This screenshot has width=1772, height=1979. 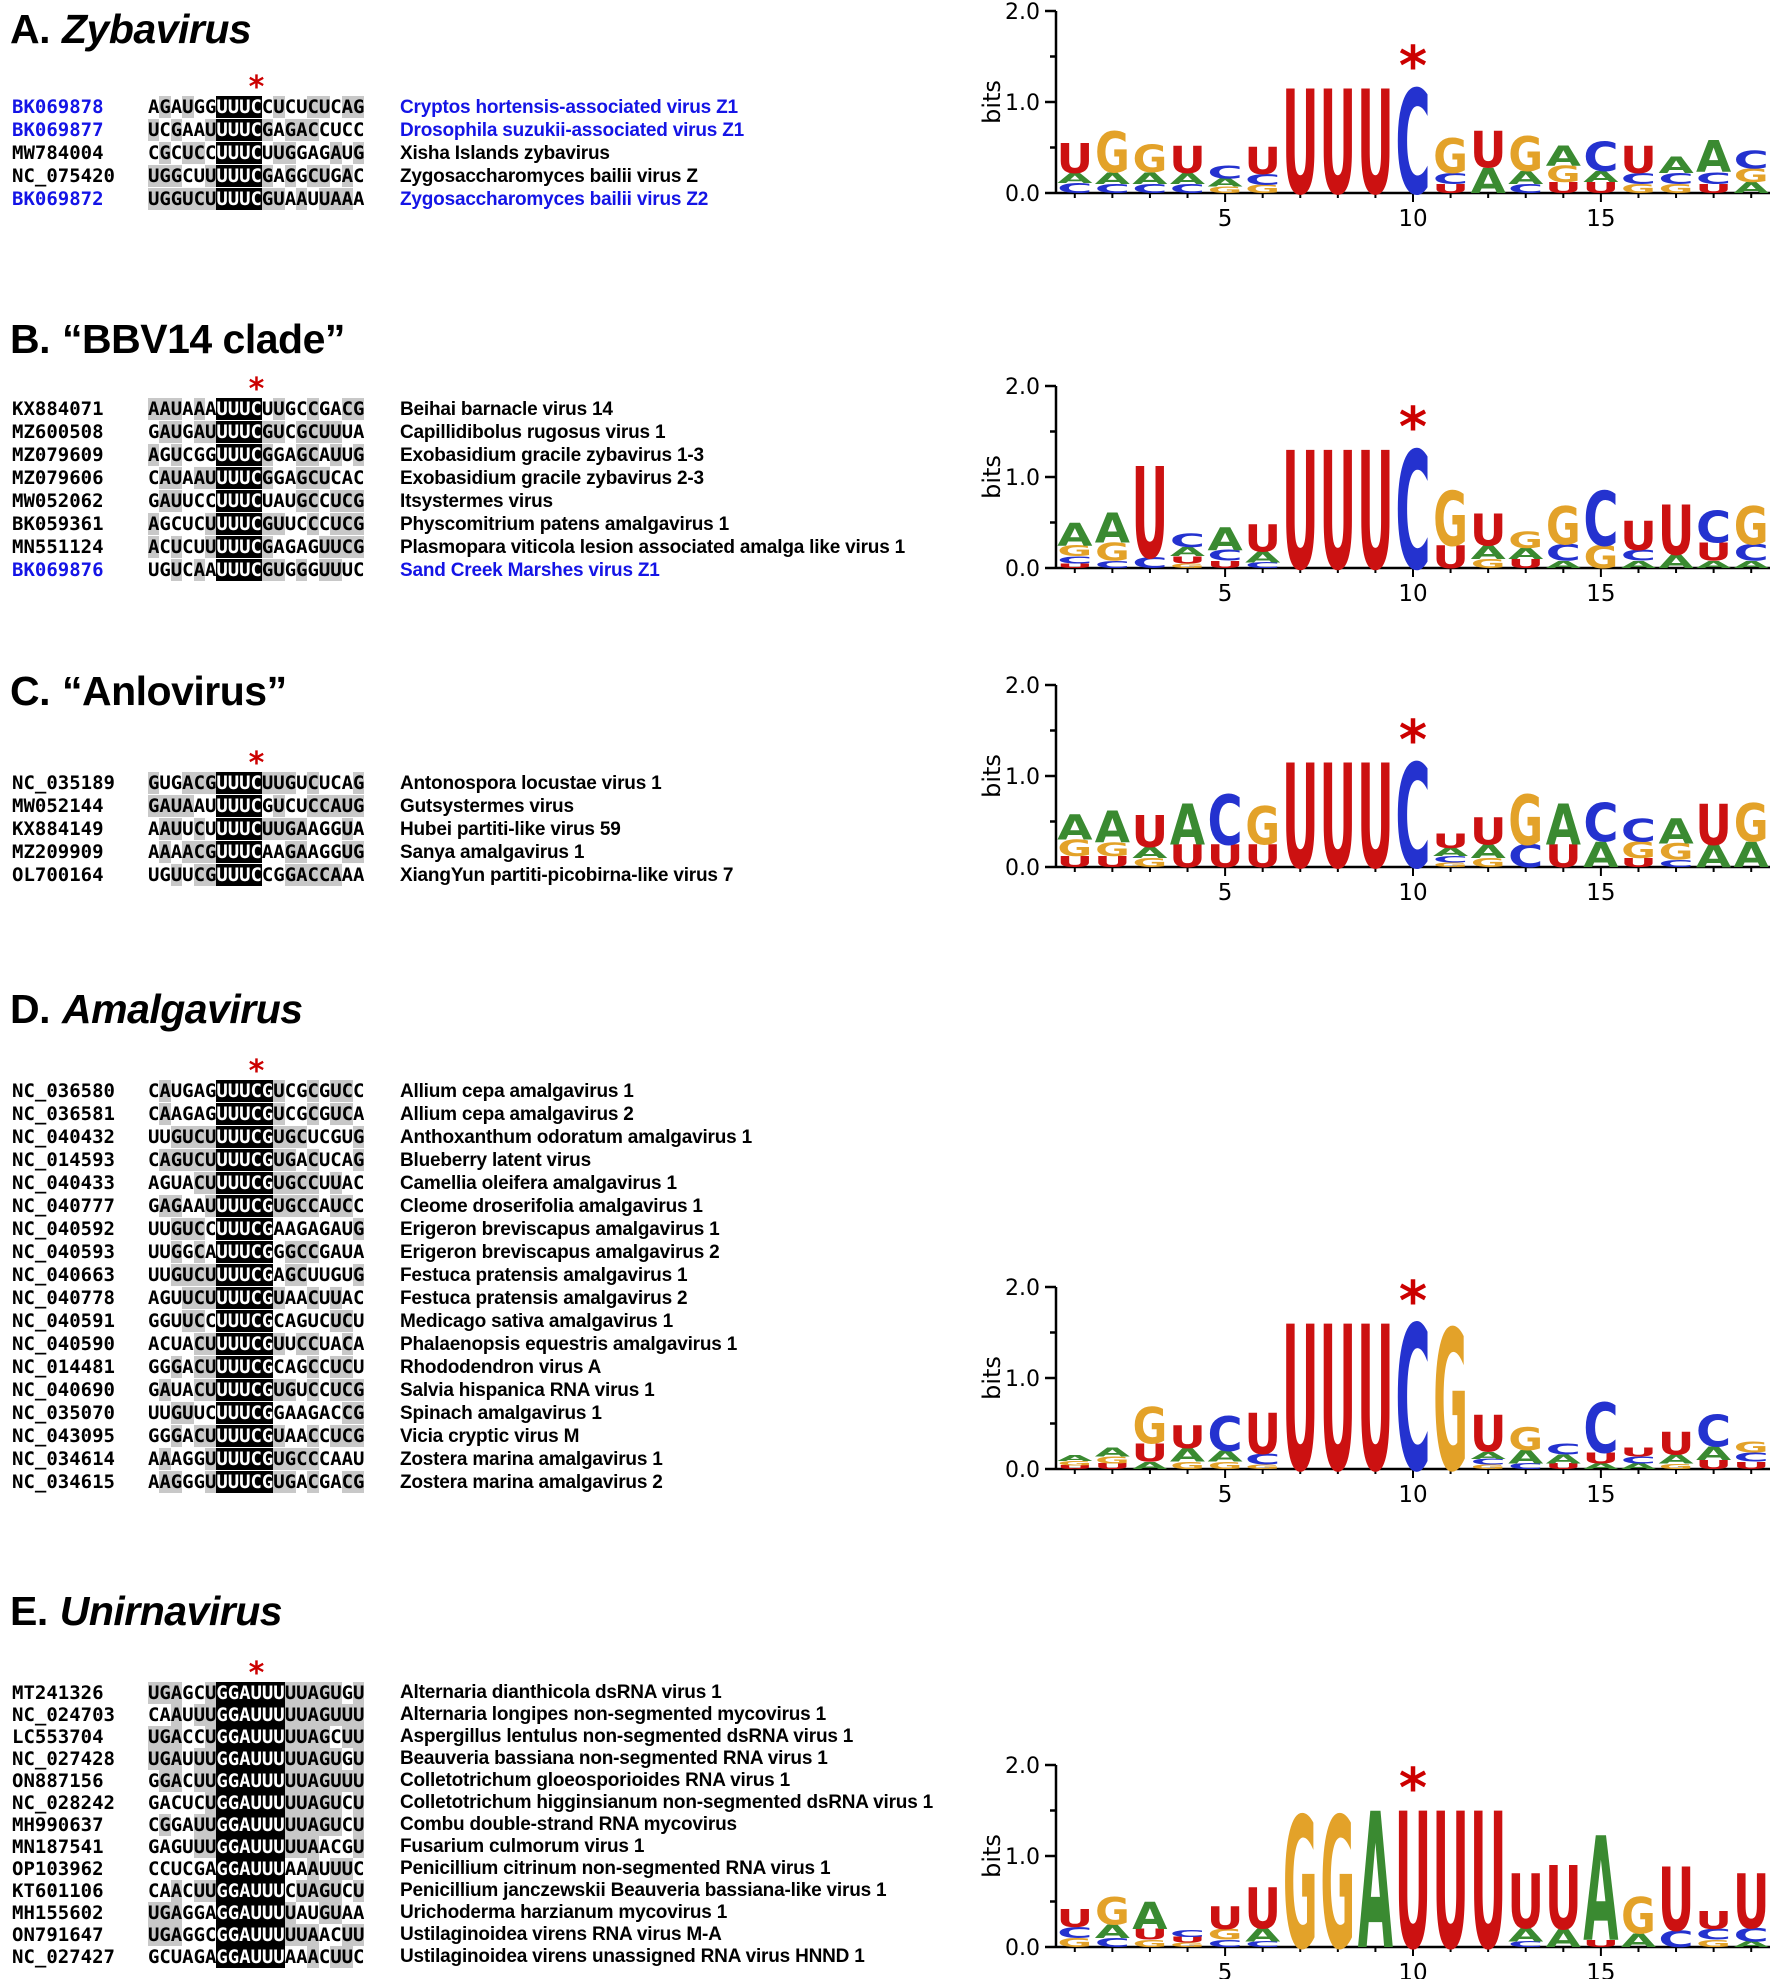 I want to click on accession: NC_040432, so click(x=63, y=1137).